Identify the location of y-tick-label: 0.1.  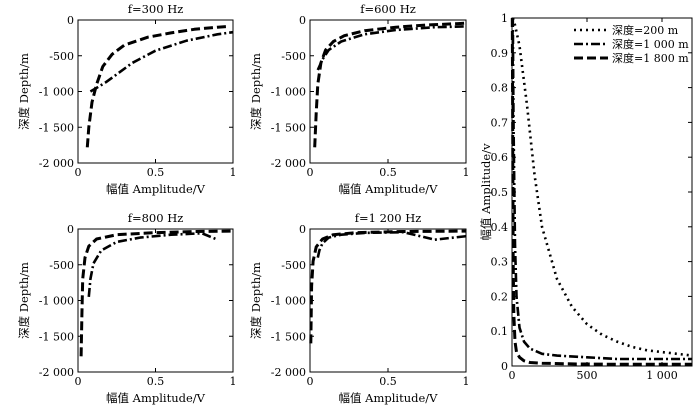
(500, 331).